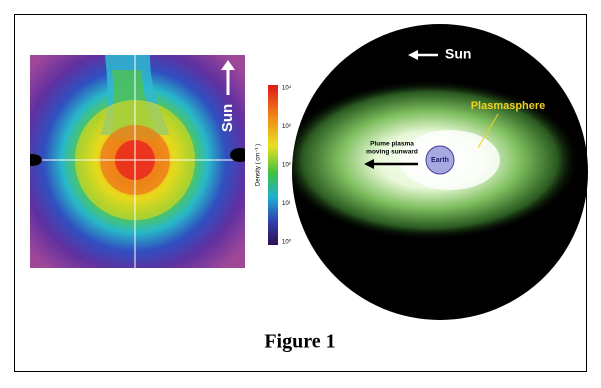 This screenshot has height=388, width=601. I want to click on earth-label: Earth, so click(440, 160).